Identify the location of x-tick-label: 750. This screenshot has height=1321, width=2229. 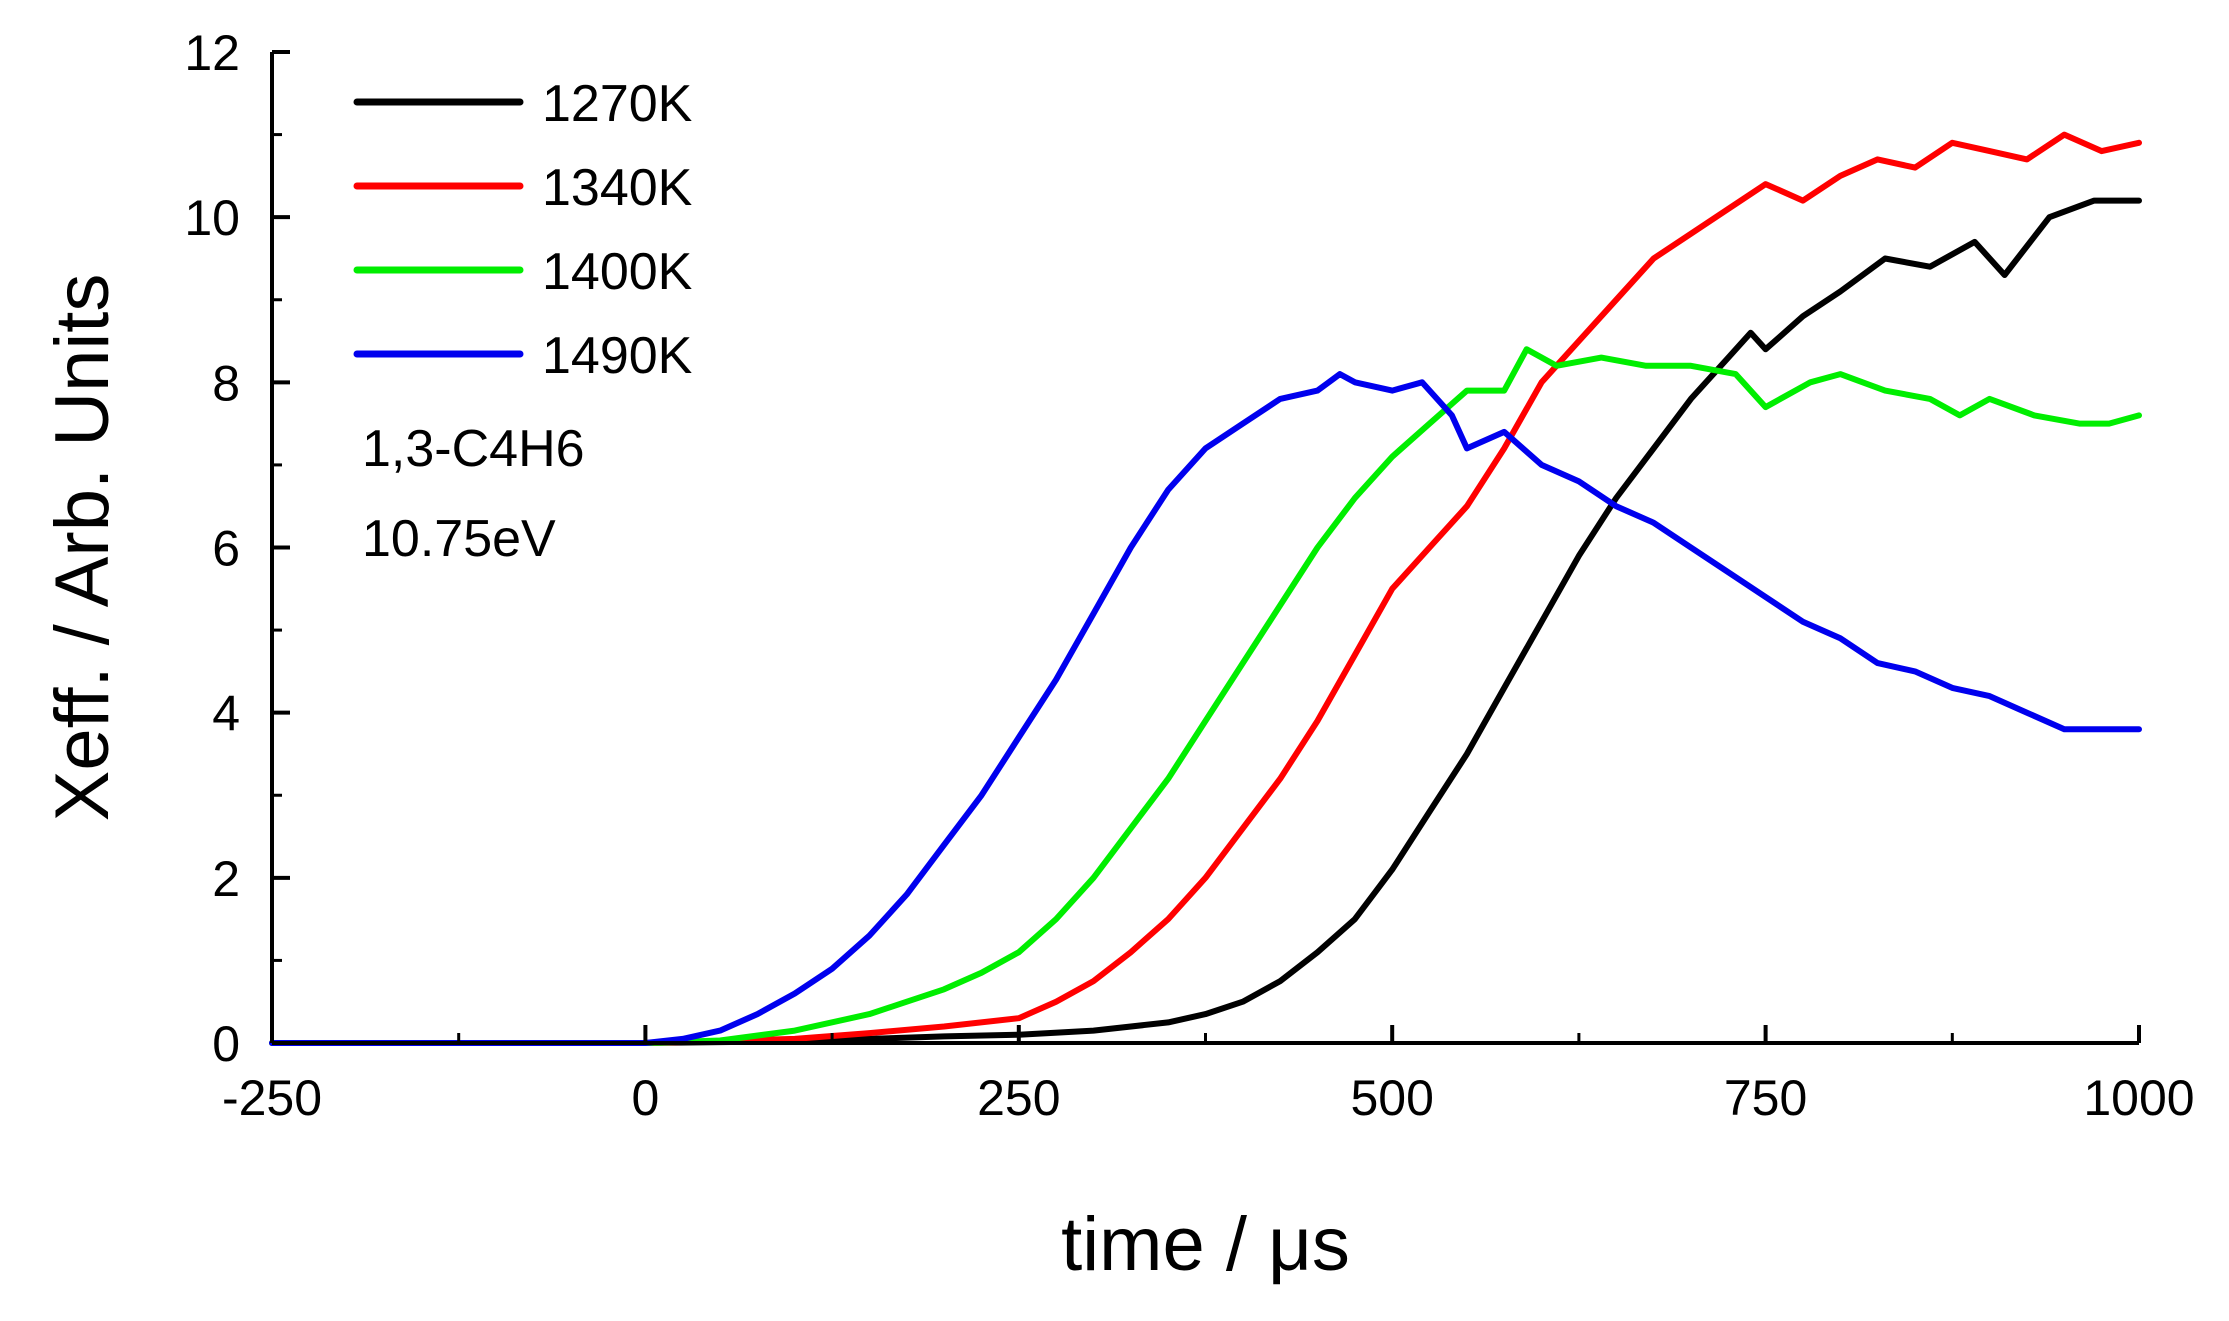
(1765, 1098).